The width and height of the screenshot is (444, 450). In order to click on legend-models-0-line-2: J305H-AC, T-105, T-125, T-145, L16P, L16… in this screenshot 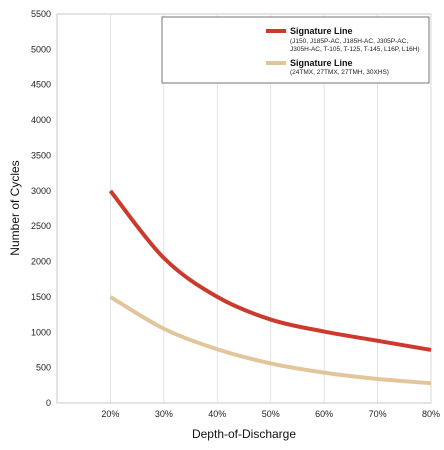, I will do `click(355, 49)`.